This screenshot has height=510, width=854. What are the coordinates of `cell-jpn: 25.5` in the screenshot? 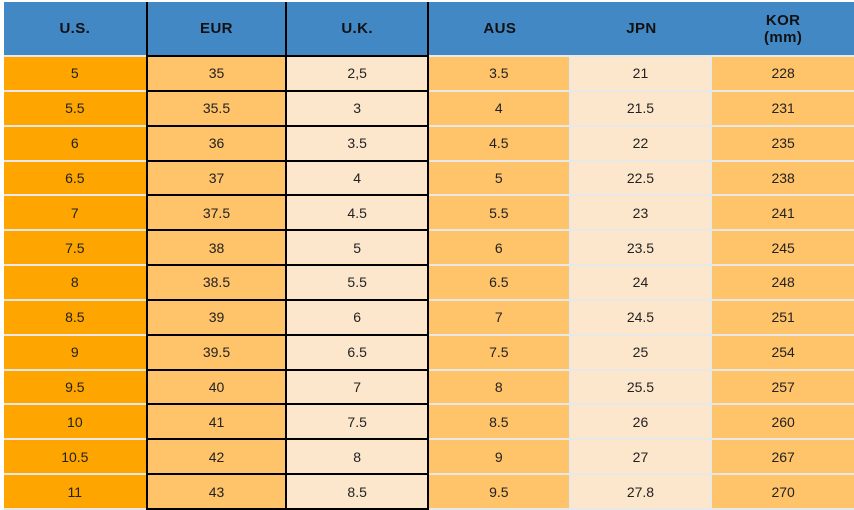 It's located at (641, 388).